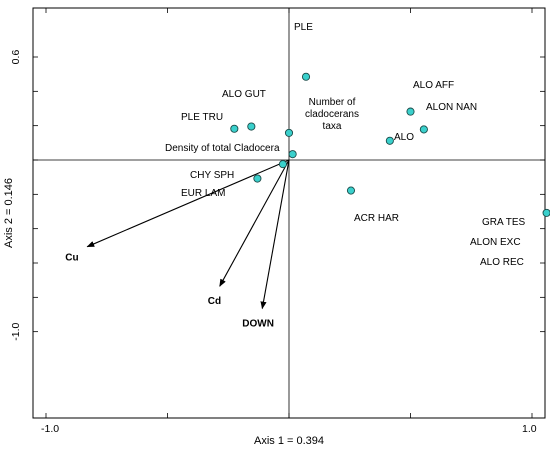  I want to click on point-label: EUR LAM, so click(203, 193).